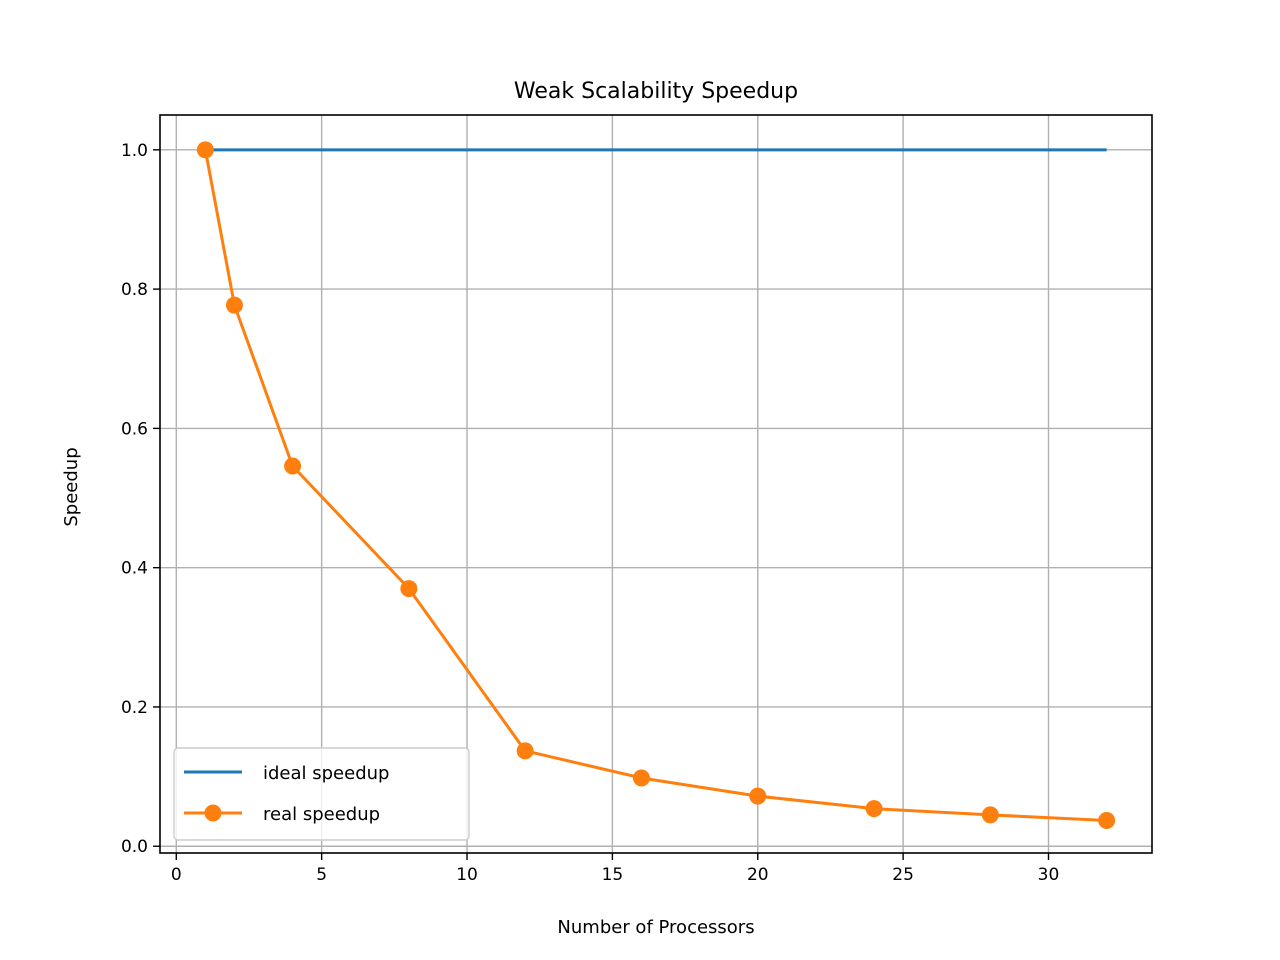  What do you see at coordinates (134, 569) in the screenshot?
I see `y-tick-label: 0.4` at bounding box center [134, 569].